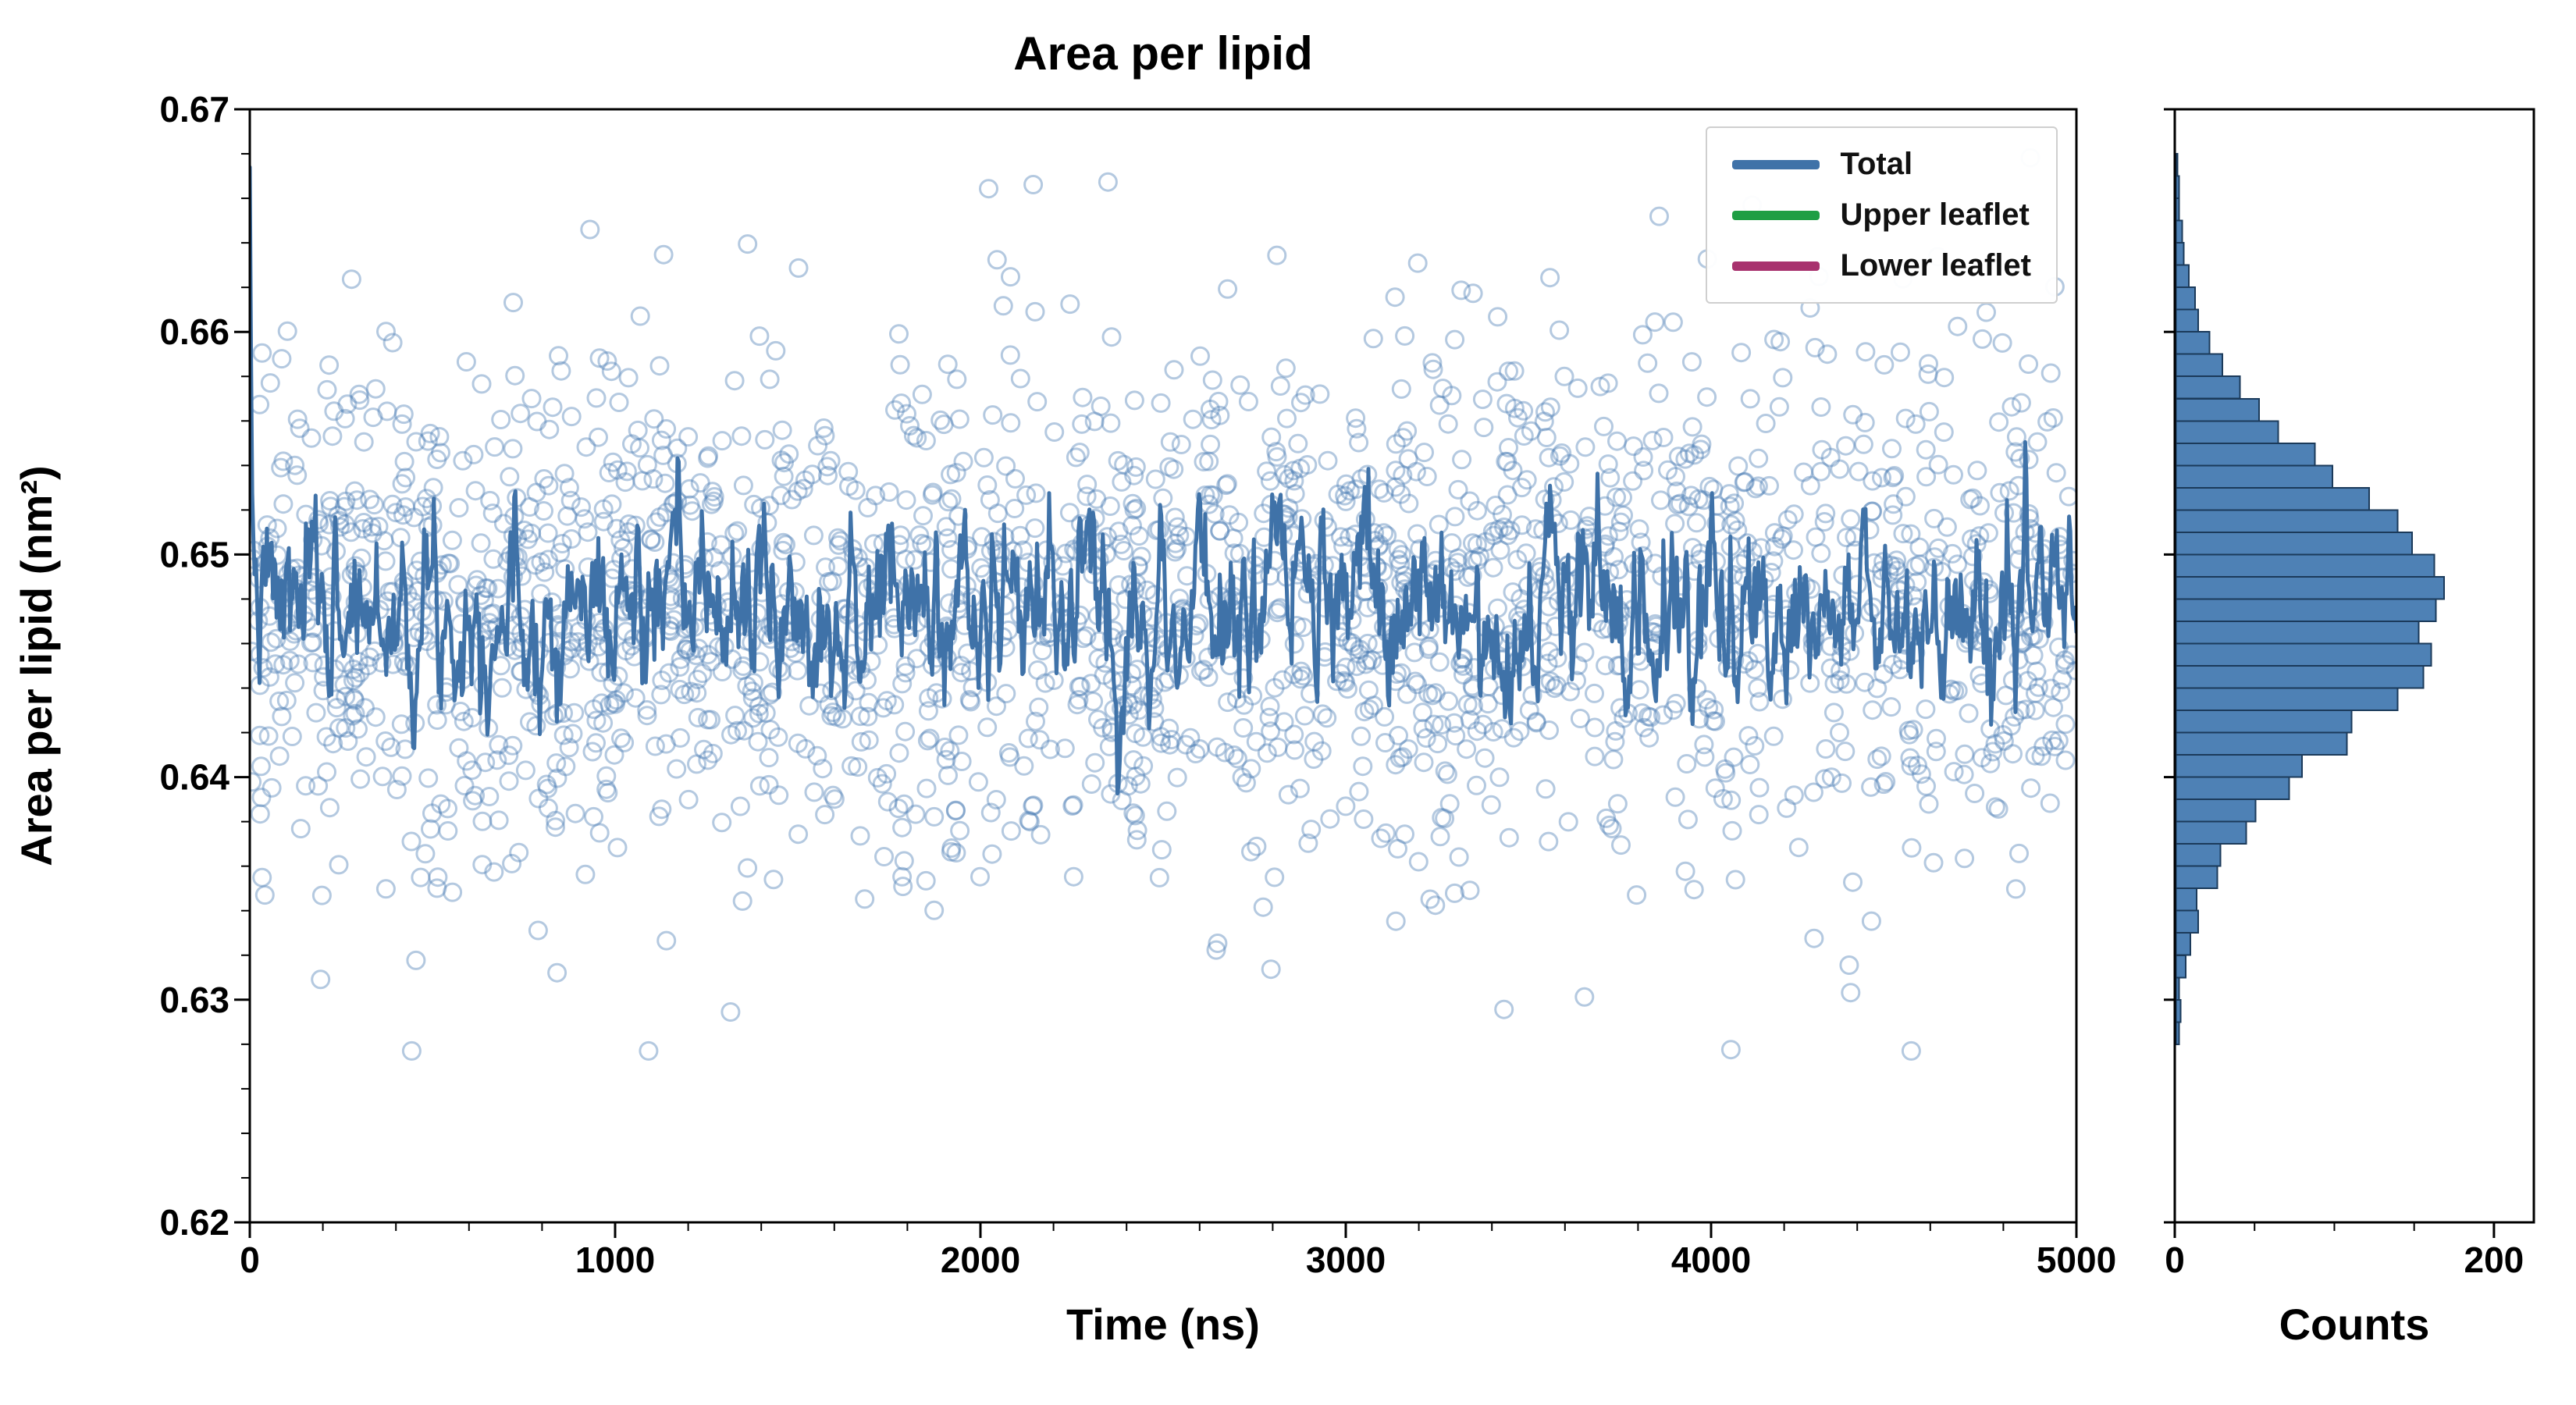 The height and width of the screenshot is (1405, 2576). I want to click on legend: Total Upper leaflet Lower leaflet, so click(1882, 215).